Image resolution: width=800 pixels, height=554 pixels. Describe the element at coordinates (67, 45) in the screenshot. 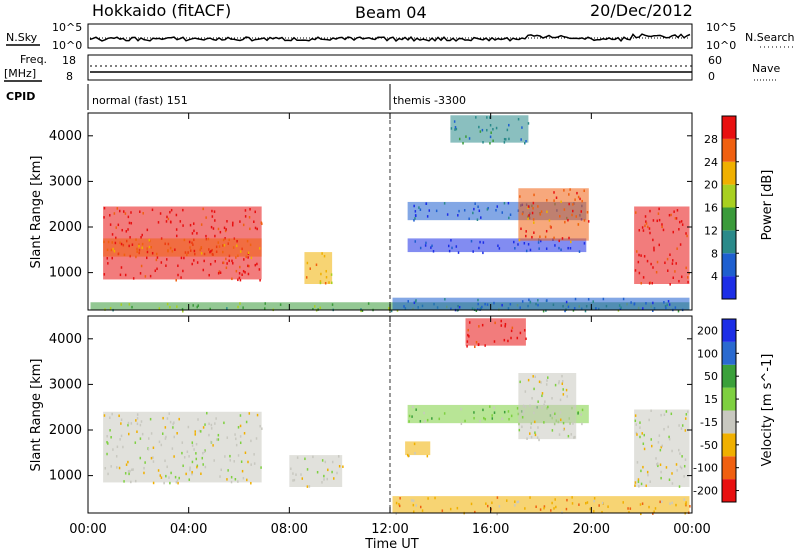

I see `nsky-tick-bottom: 10^0` at that location.